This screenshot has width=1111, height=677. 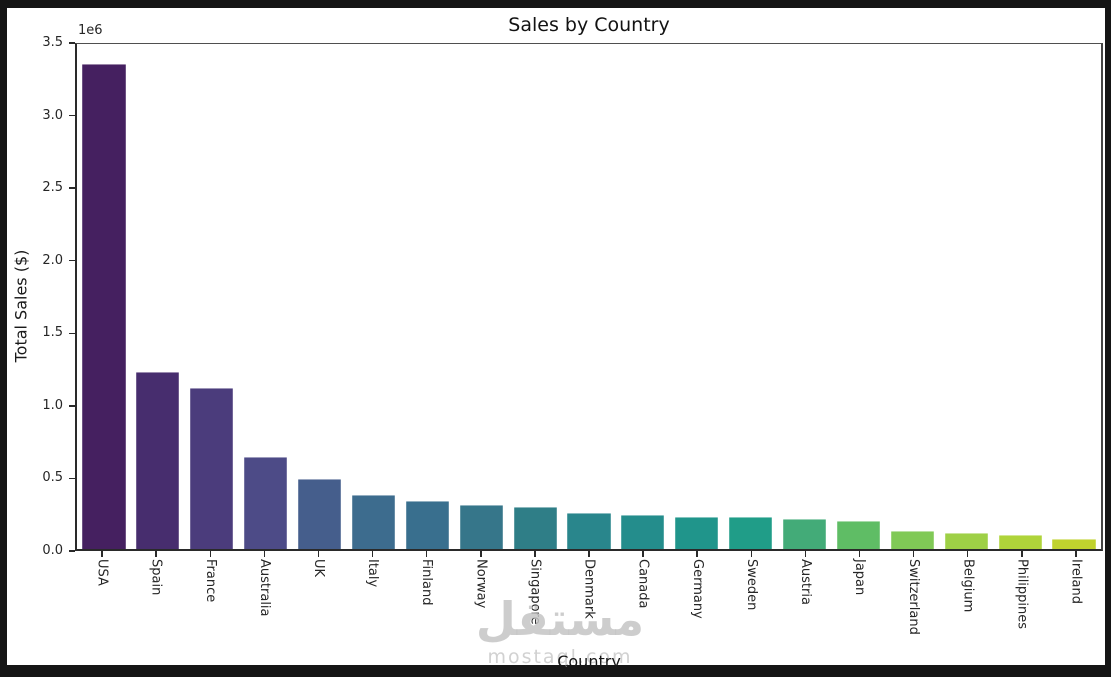 What do you see at coordinates (751, 585) in the screenshot?
I see `x-tick-label: Sweden` at bounding box center [751, 585].